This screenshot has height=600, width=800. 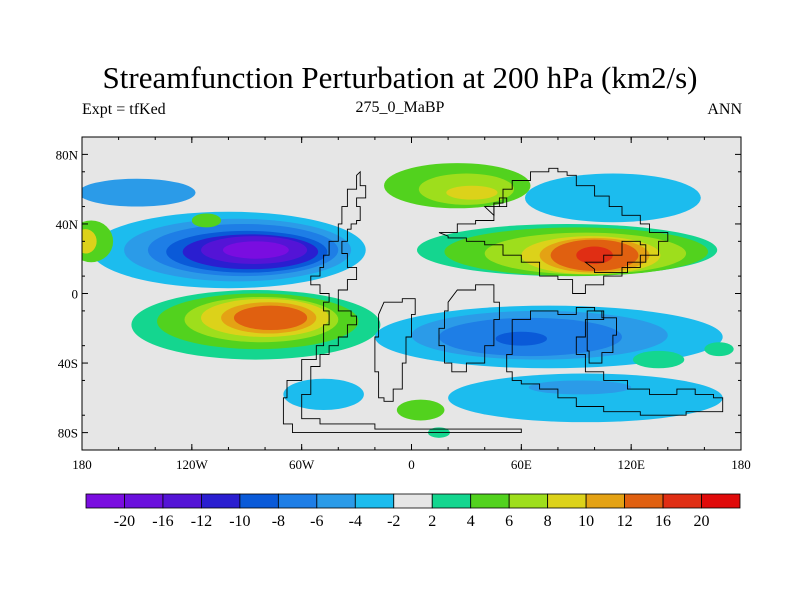 What do you see at coordinates (302, 464) in the screenshot?
I see `lon-label: 60W` at bounding box center [302, 464].